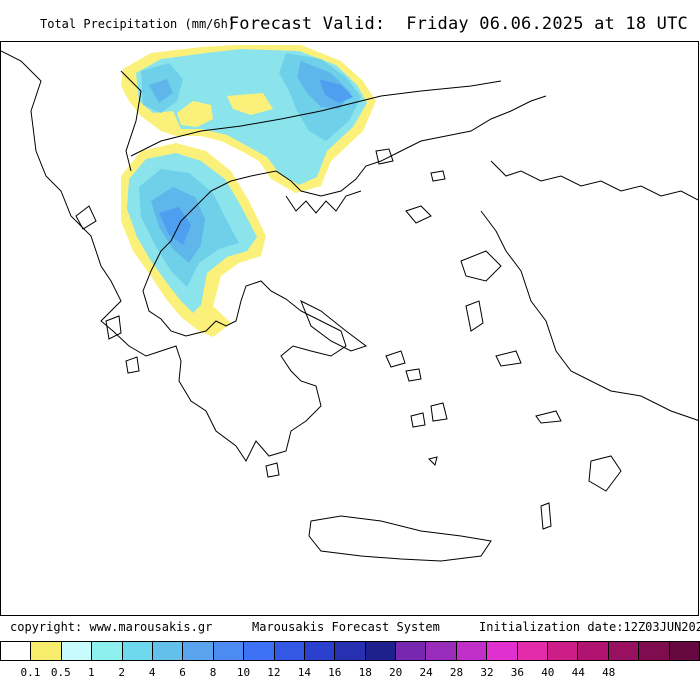 This screenshot has height=700, width=700. I want to click on crete, so click(400, 538).